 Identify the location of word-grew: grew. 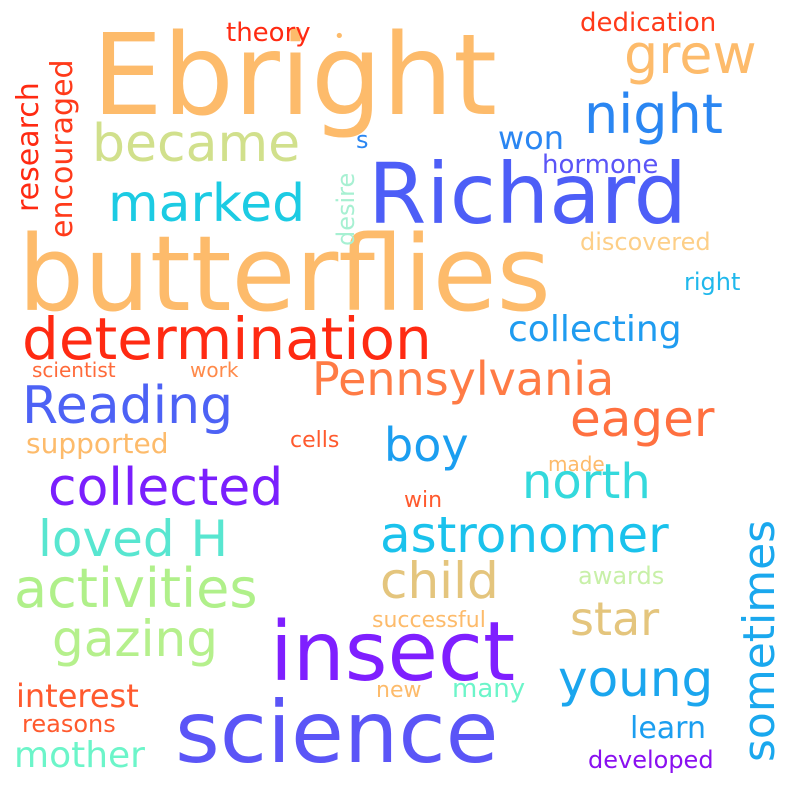
(690, 54).